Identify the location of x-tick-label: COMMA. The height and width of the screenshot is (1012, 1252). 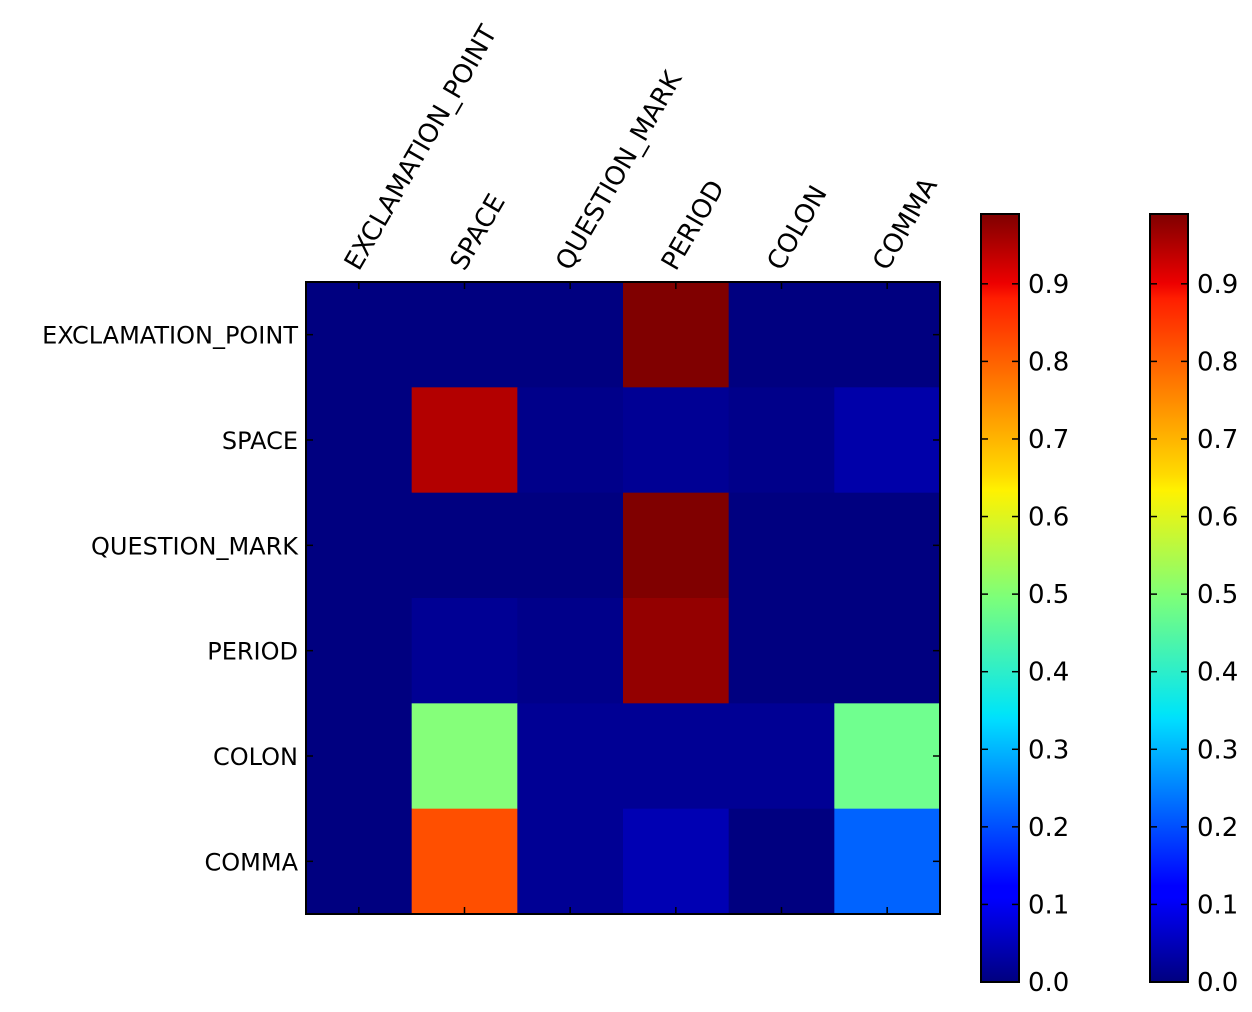
(905, 224).